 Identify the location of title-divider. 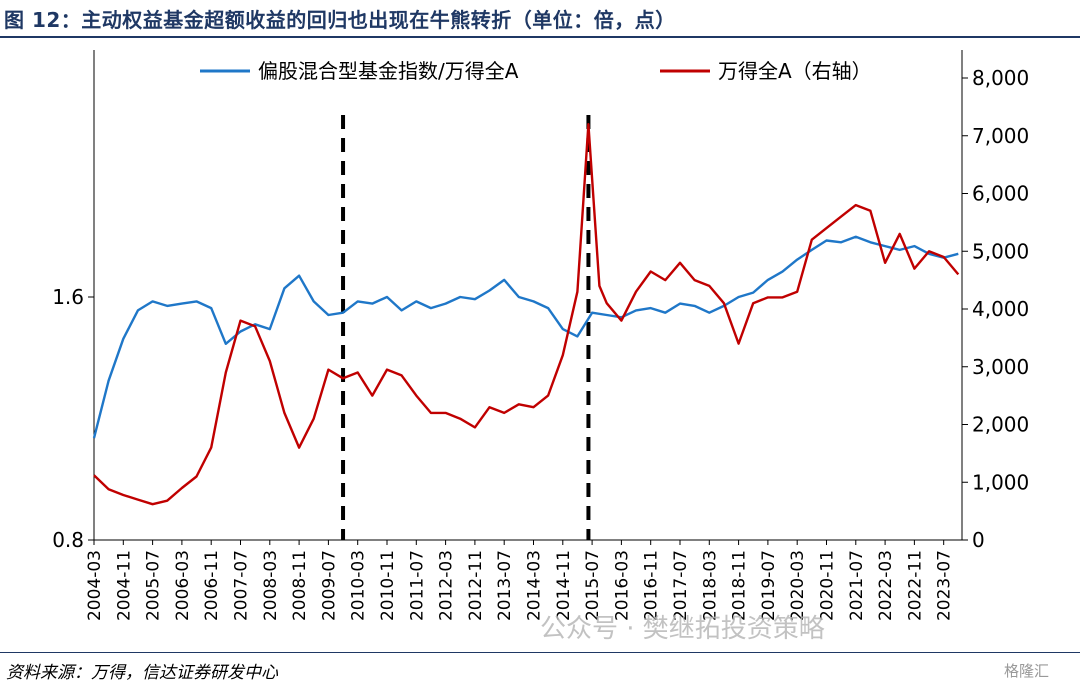
(540, 37).